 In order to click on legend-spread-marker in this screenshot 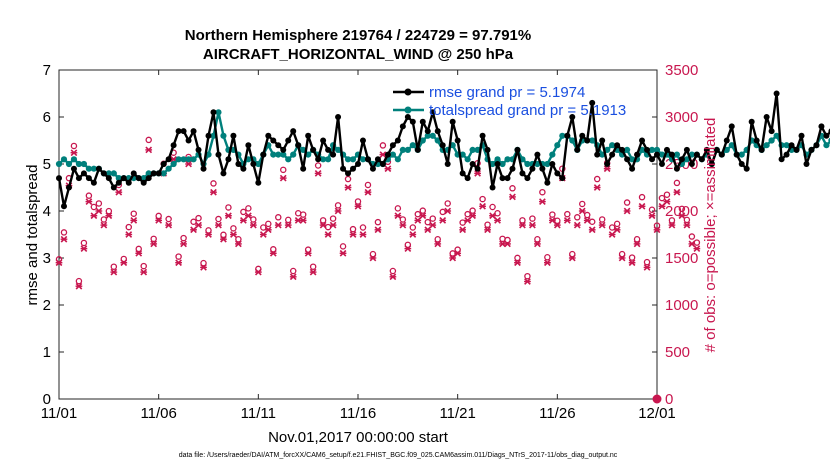, I will do `click(408, 110)`.